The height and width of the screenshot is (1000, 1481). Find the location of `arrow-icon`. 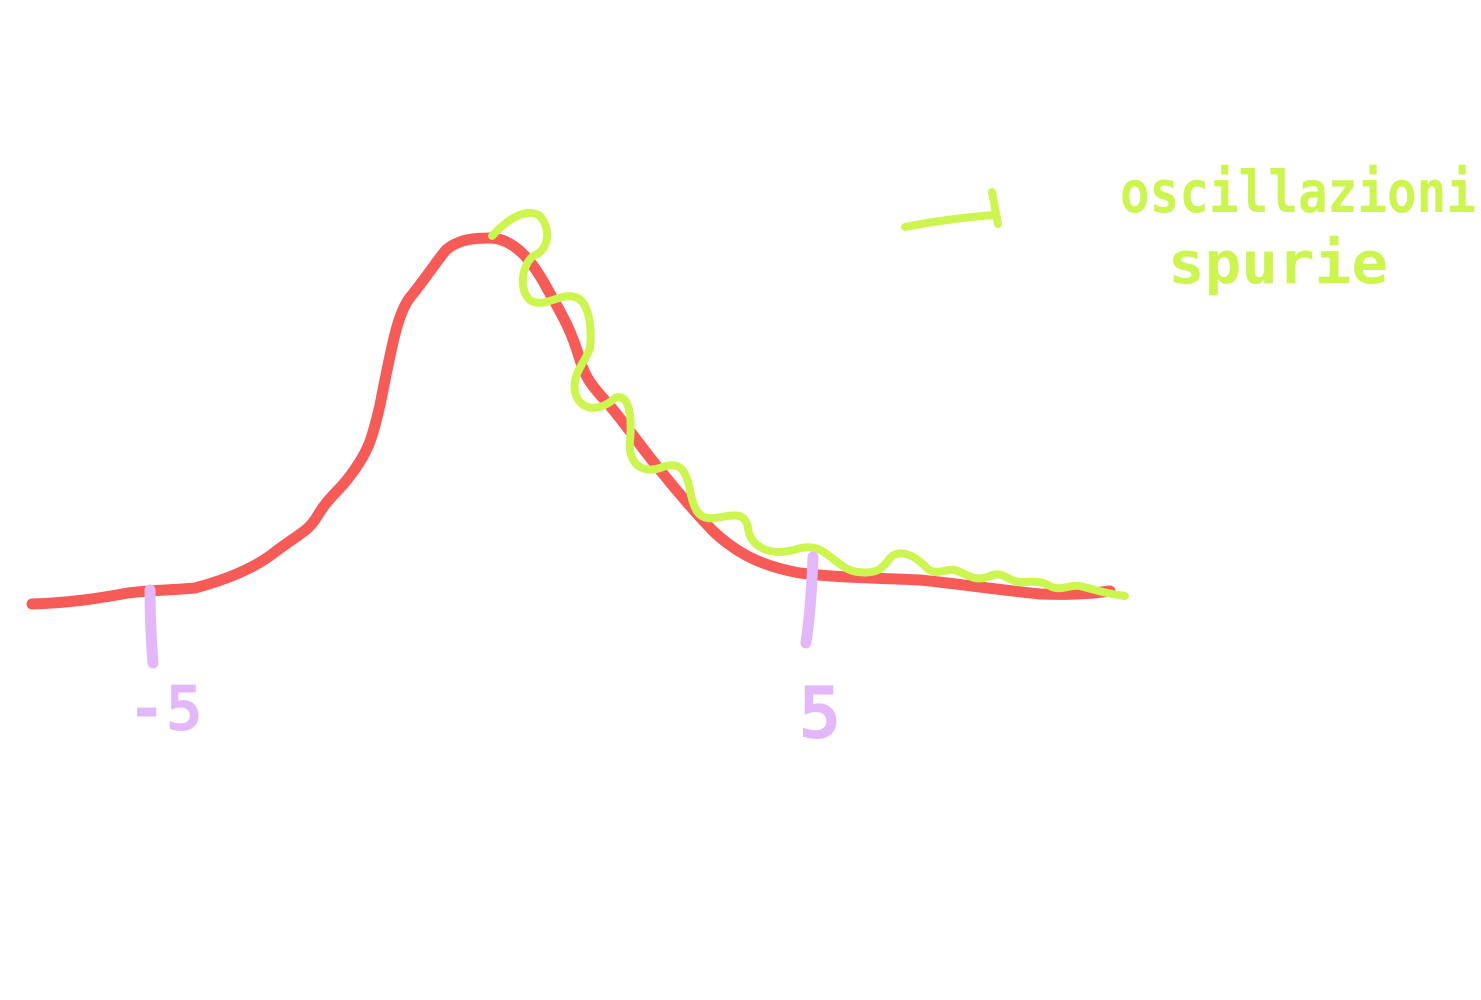

arrow-icon is located at coordinates (951, 209).